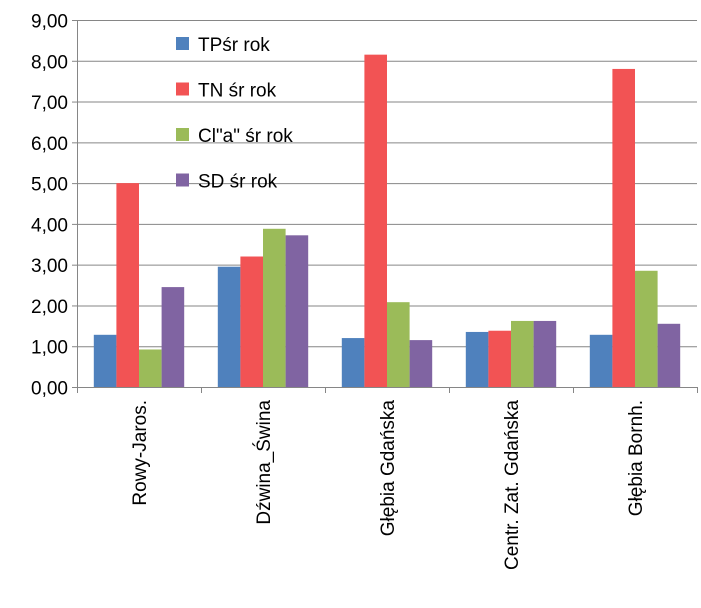 Image resolution: width=701 pixels, height=608 pixels. I want to click on y-tick-label: 4,00, so click(49, 225).